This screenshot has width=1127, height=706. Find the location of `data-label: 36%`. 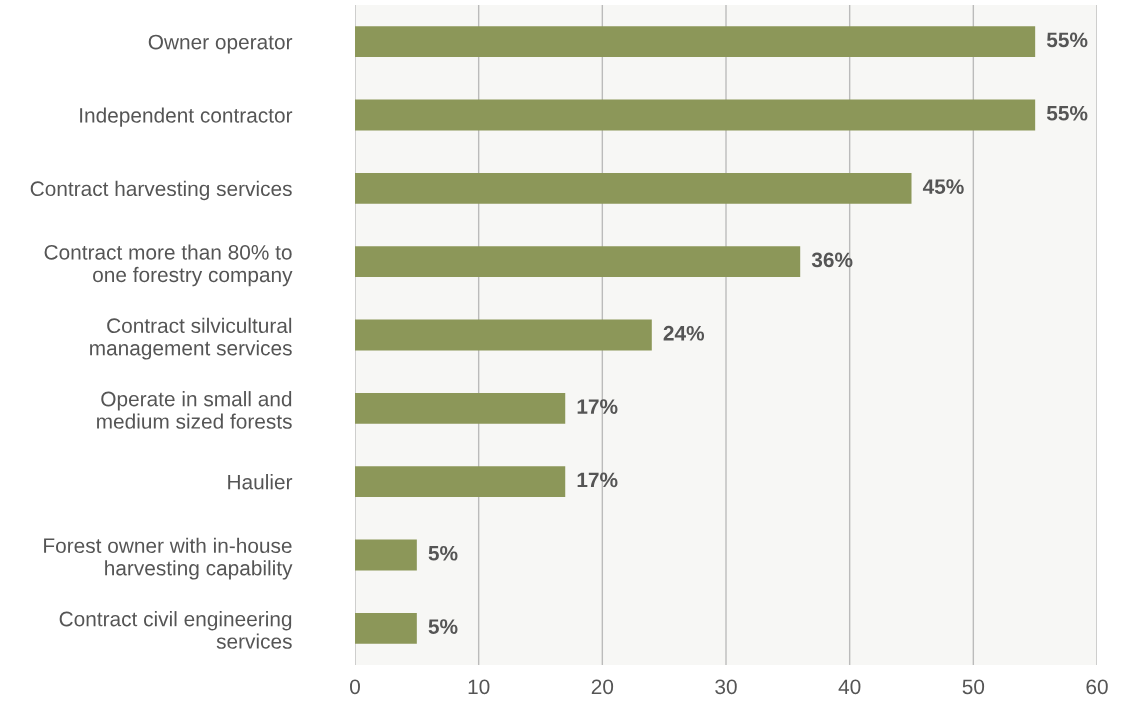

data-label: 36% is located at coordinates (832, 260).